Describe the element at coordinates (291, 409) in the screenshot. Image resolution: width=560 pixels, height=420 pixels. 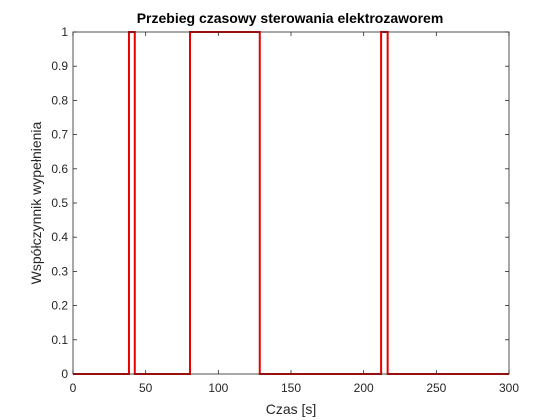
I see `x-axis-label: Czas [s]` at that location.